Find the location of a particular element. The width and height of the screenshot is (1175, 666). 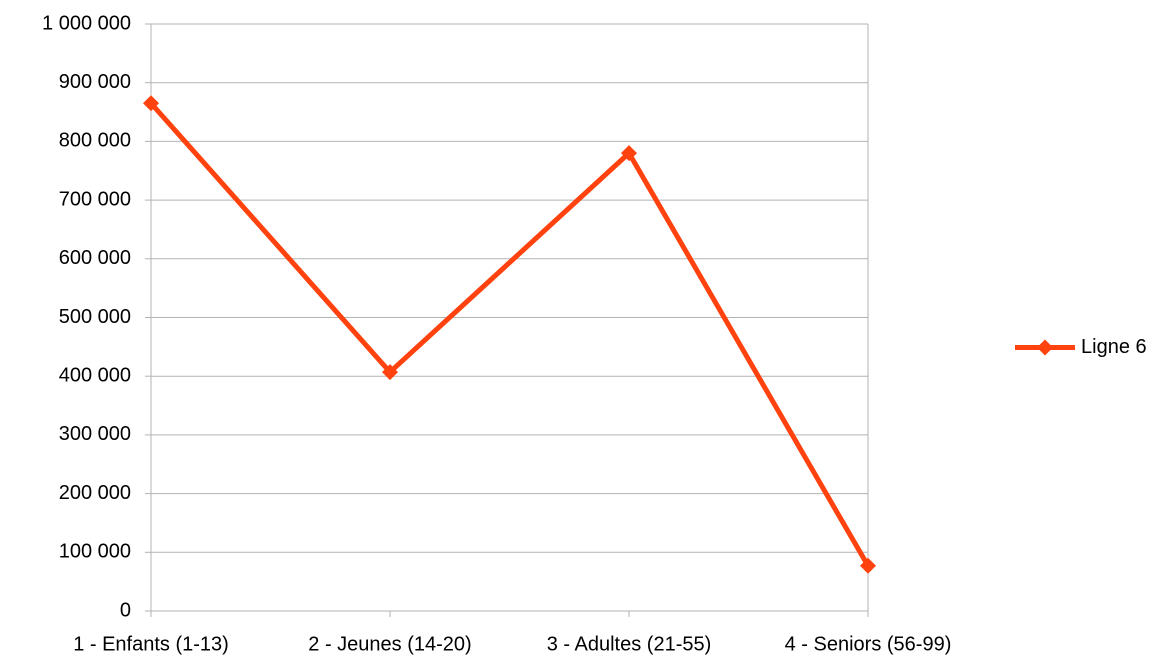

x-tick-label: 2 - Jeunes (14-20) is located at coordinates (389, 644).